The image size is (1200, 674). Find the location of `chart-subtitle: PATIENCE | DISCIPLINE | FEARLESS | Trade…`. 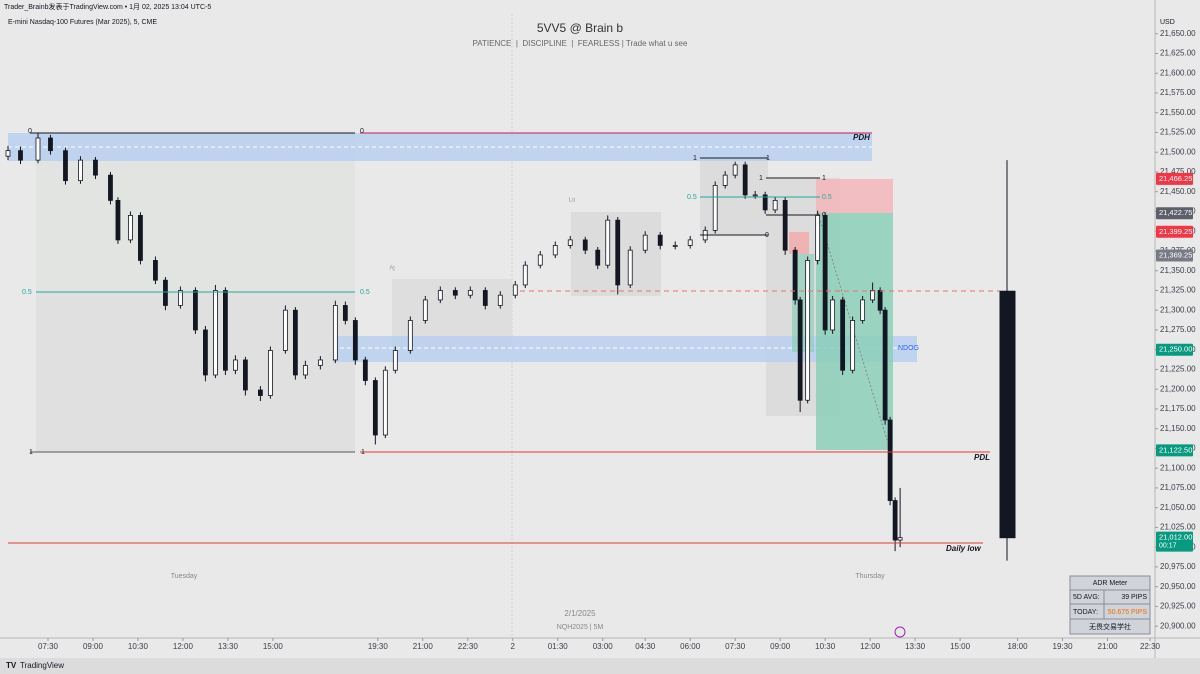

chart-subtitle: PATIENCE | DISCIPLINE | FEARLESS | Trade… is located at coordinates (580, 43).